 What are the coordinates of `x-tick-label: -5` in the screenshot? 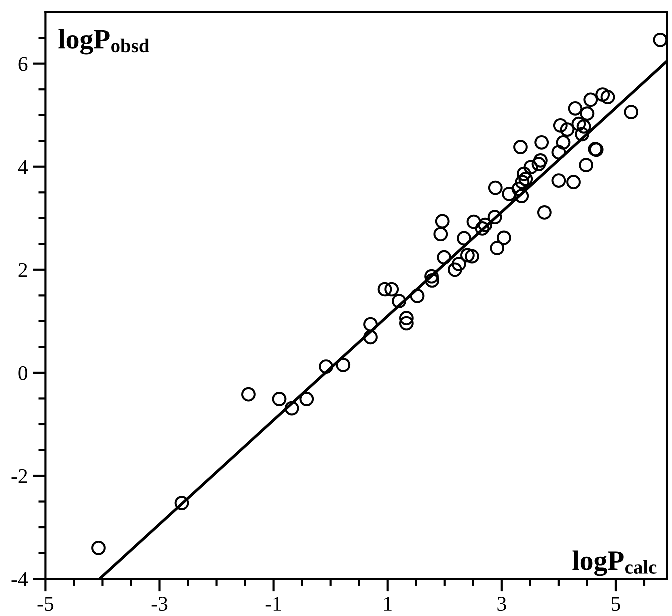 It's located at (46, 604).